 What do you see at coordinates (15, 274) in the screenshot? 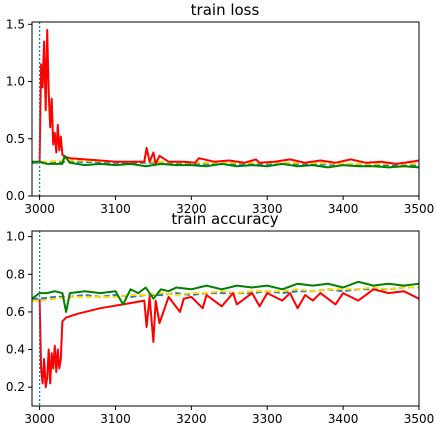
I see `y-tick-label: 0.8` at bounding box center [15, 274].